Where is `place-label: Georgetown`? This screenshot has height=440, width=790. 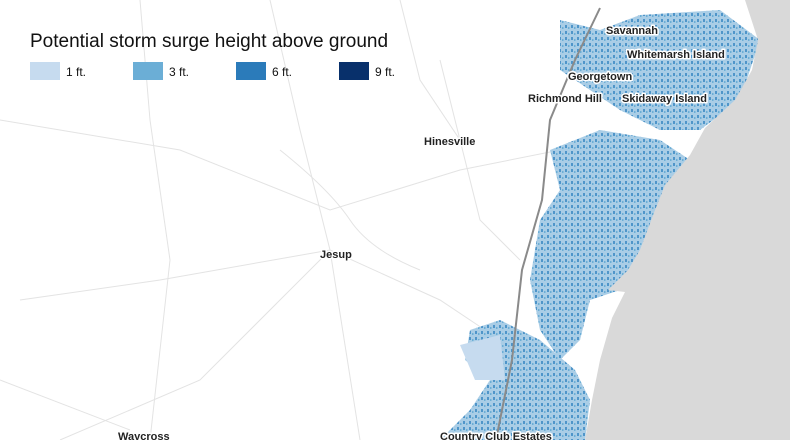
place-label: Georgetown is located at coordinates (600, 77).